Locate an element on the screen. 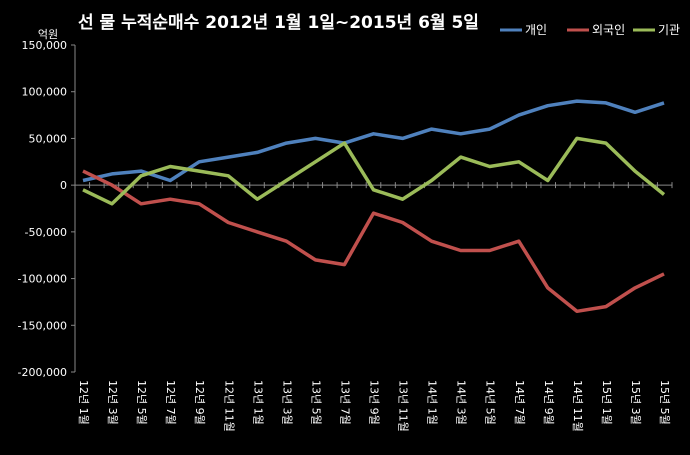 The height and width of the screenshot is (455, 690). x-tick-label: 12년 1월 is located at coordinates (83, 402).